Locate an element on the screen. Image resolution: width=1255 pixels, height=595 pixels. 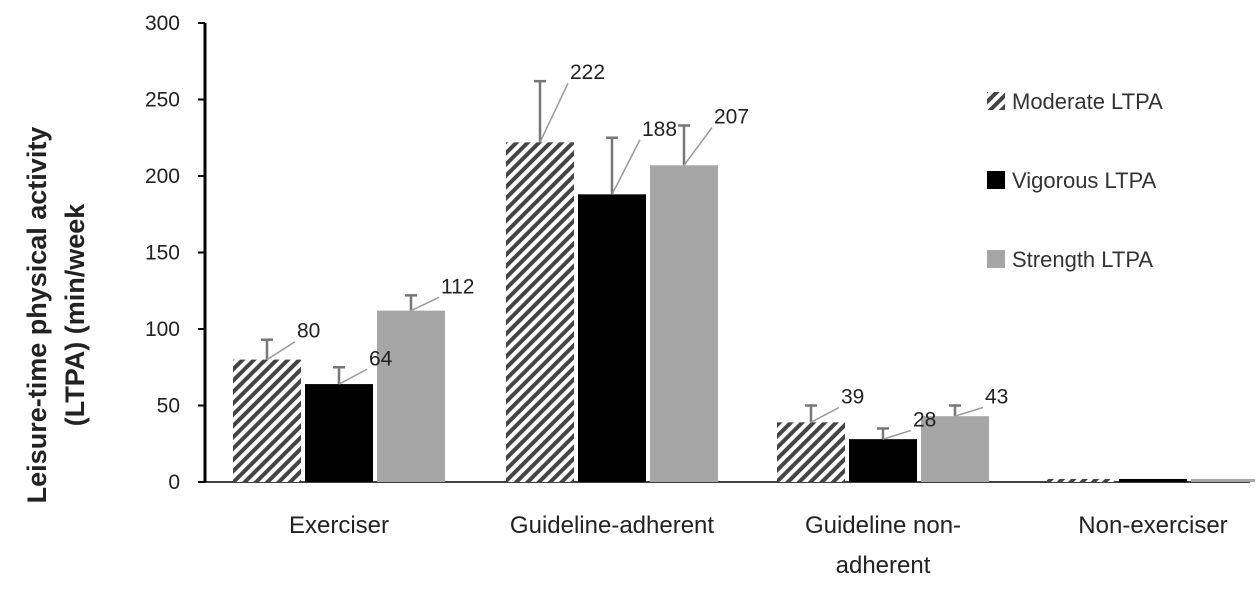
data-label: 28 is located at coordinates (924, 419).